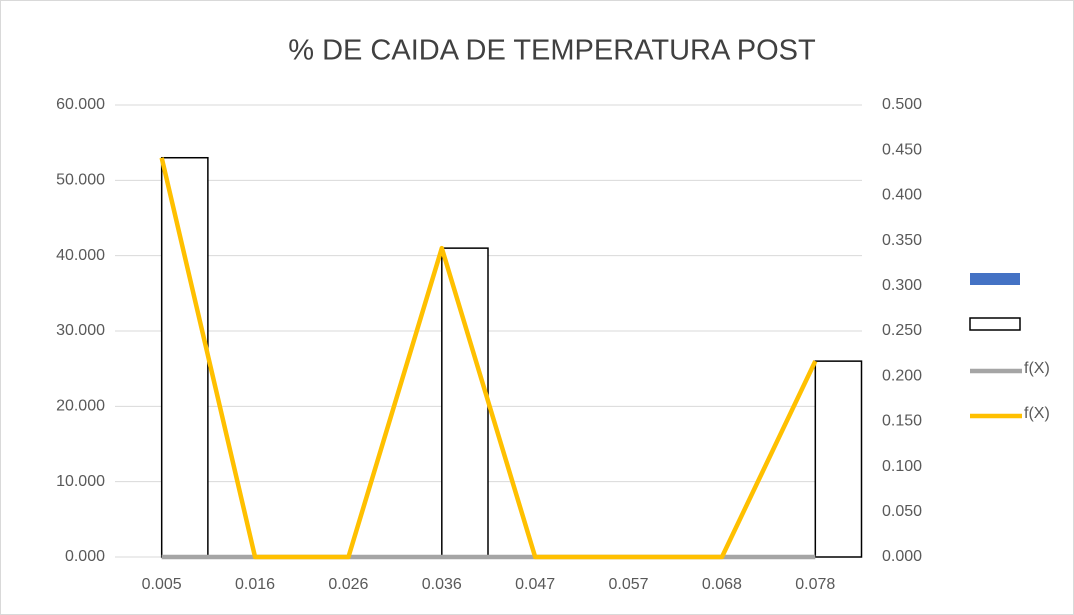 This screenshot has width=1074, height=615. I want to click on y-tick-label: 40.000, so click(80, 255).